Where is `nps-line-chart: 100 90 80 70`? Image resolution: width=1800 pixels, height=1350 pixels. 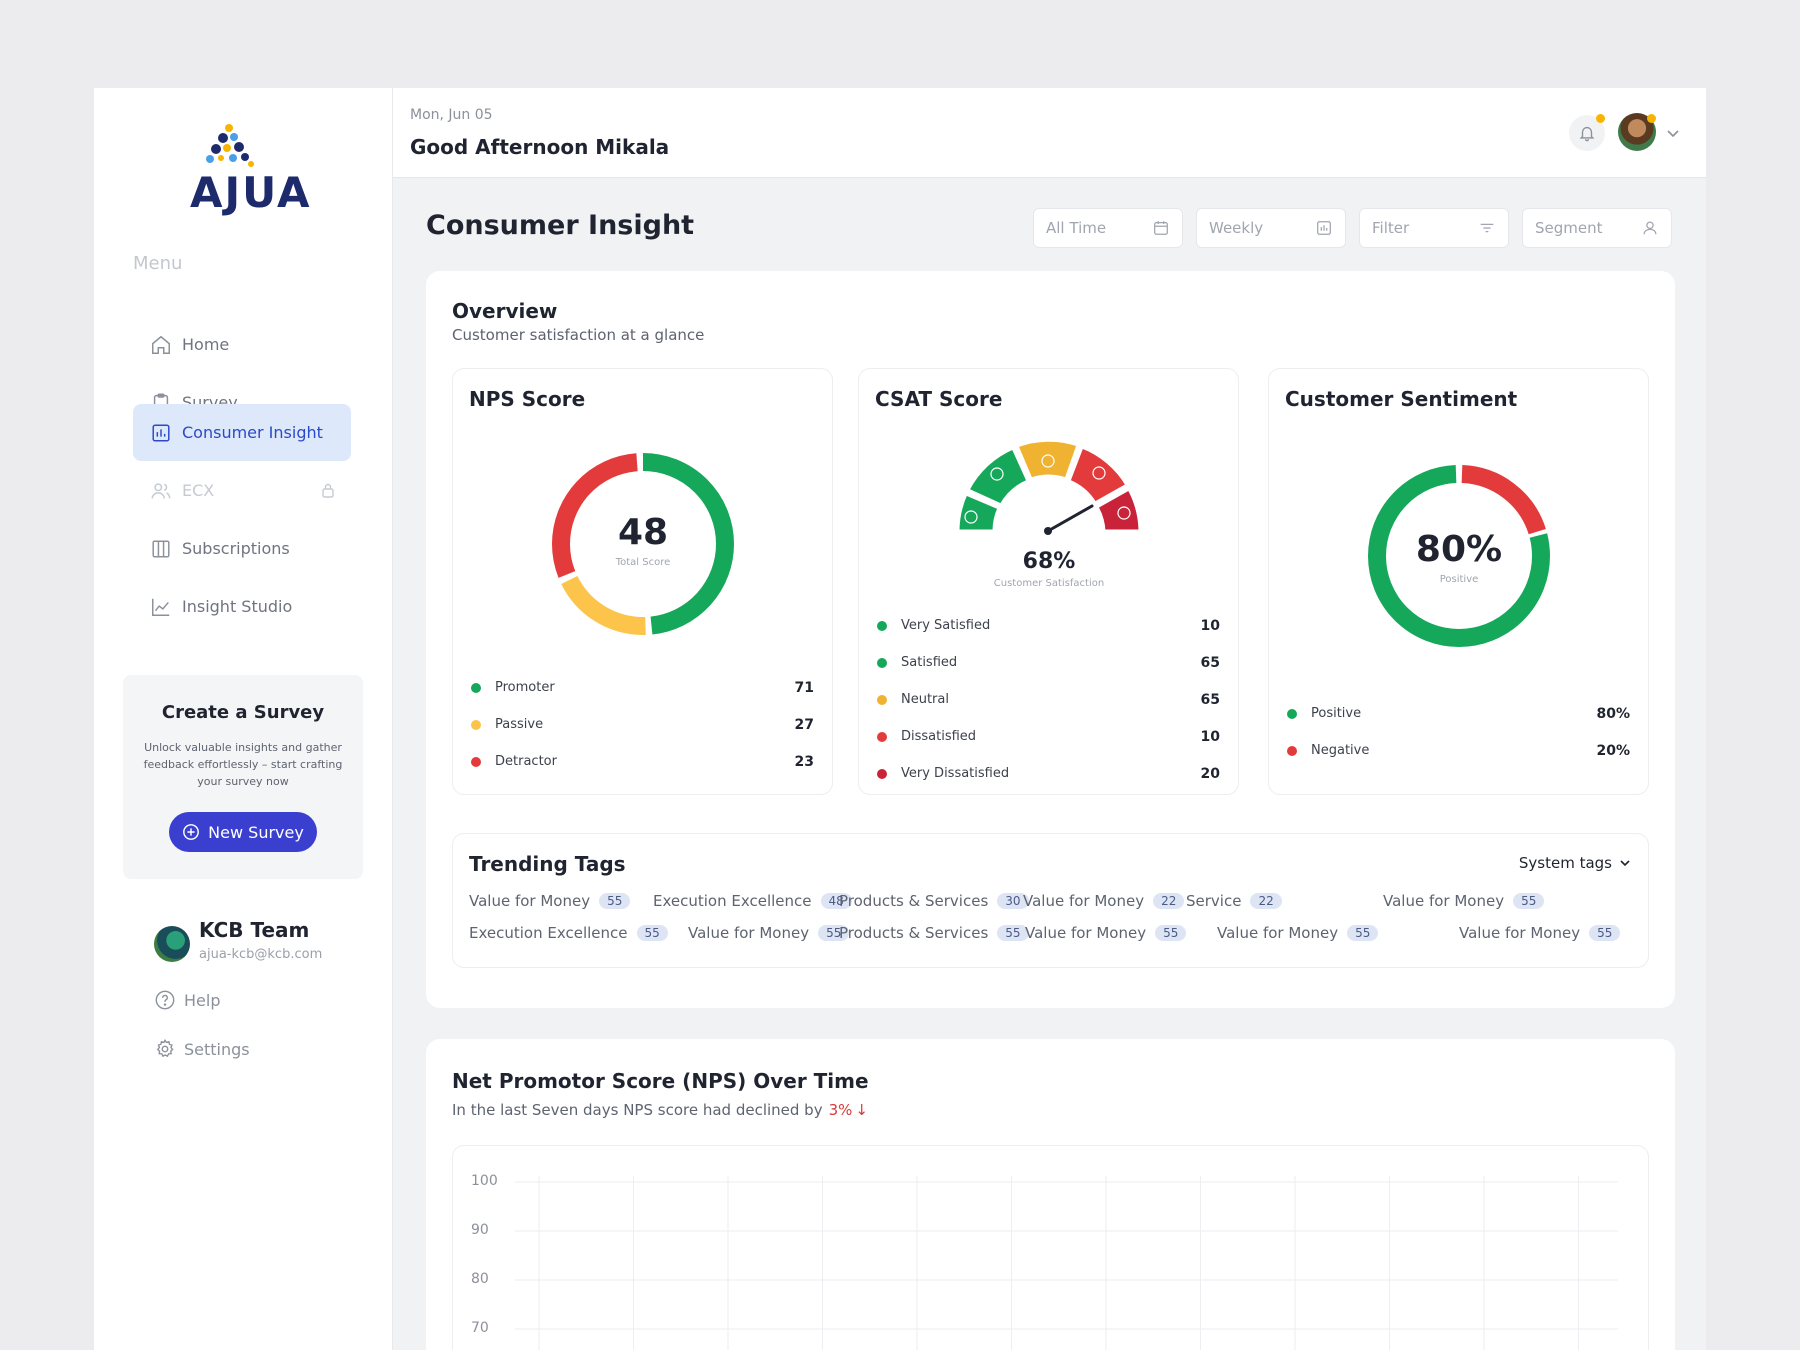 nps-line-chart: 100 90 80 70 is located at coordinates (1050, 1247).